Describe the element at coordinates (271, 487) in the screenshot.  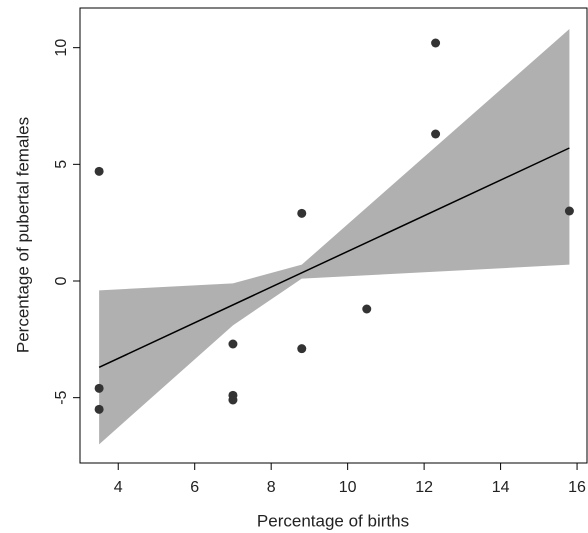
I see `x-tick-label: 8` at that location.